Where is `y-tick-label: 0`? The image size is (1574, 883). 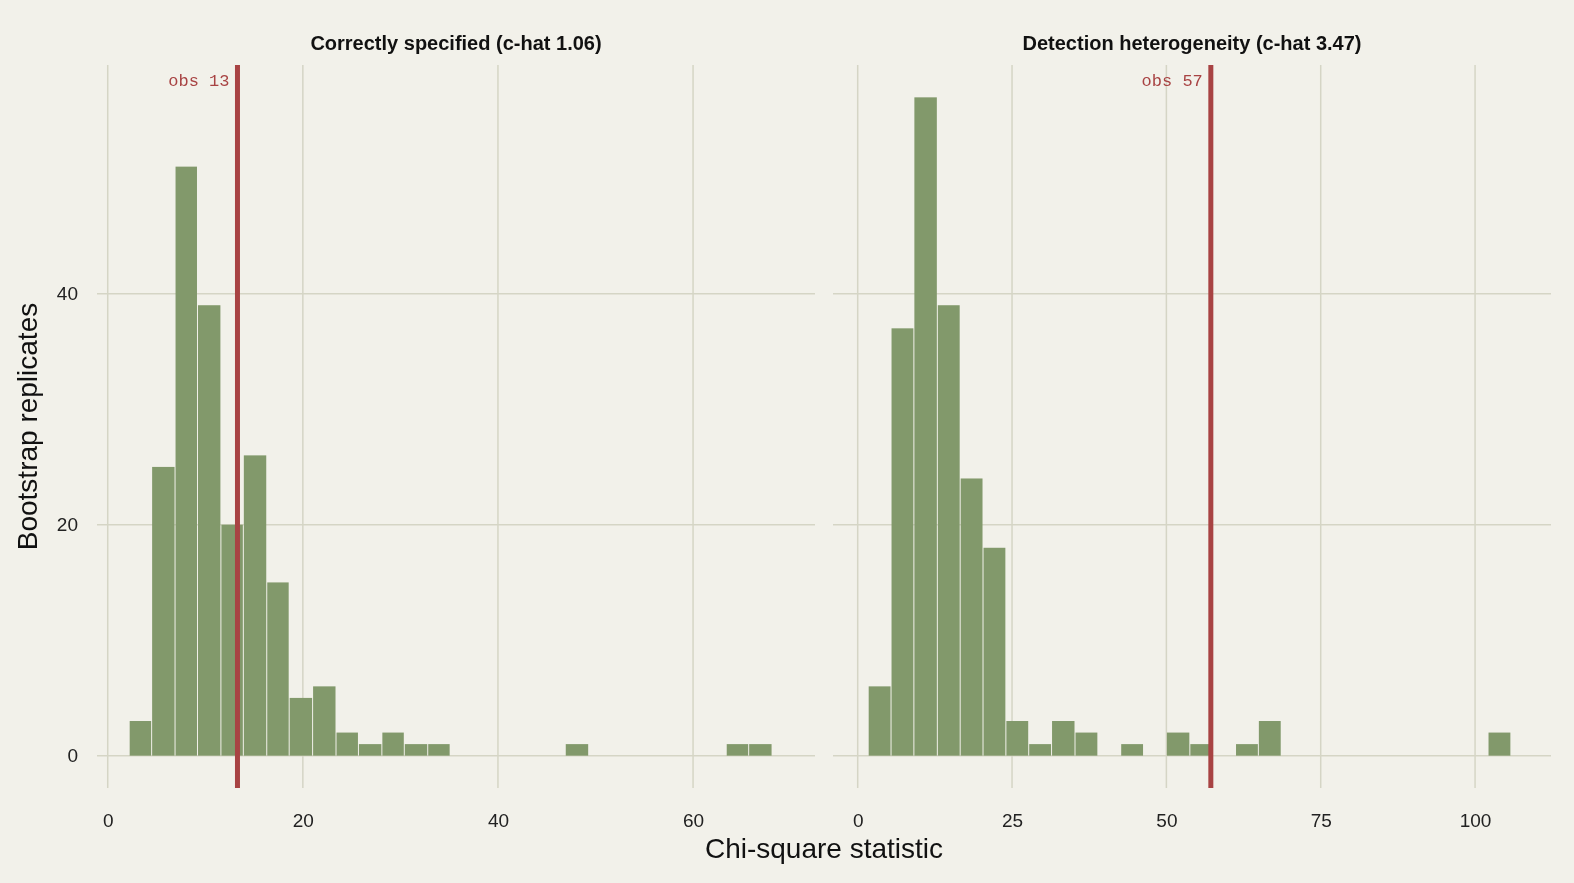
y-tick-label: 0 is located at coordinates (72, 756).